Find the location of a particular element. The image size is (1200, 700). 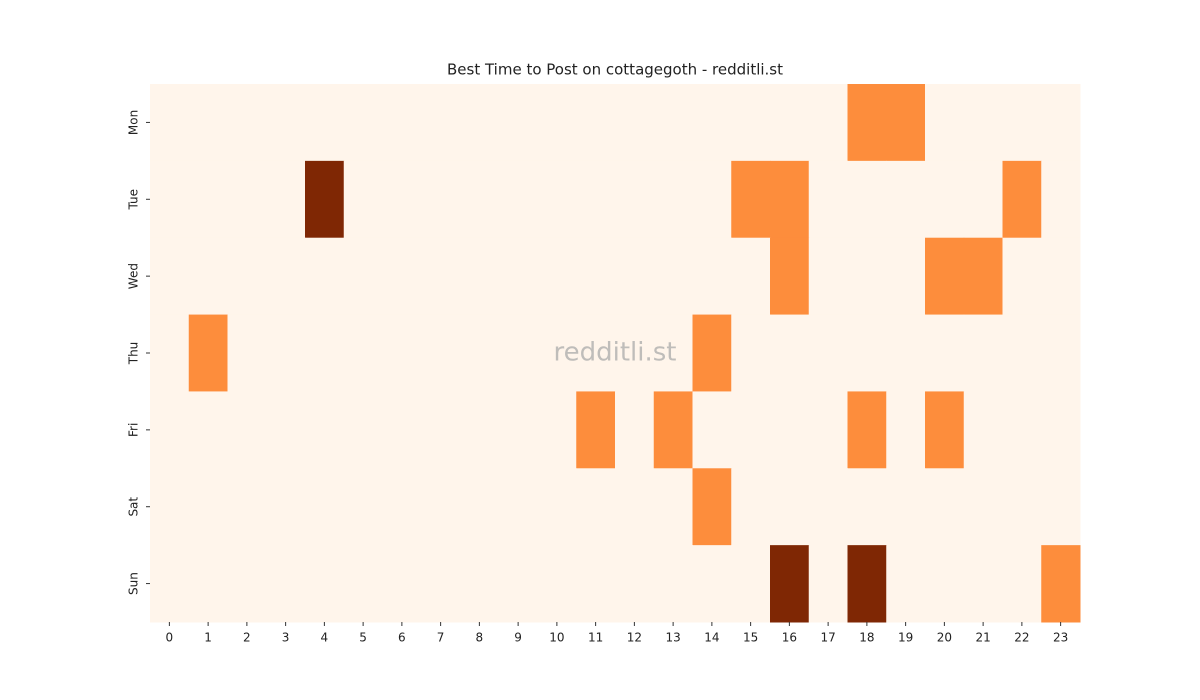

x-tick-label: 20 is located at coordinates (944, 638).